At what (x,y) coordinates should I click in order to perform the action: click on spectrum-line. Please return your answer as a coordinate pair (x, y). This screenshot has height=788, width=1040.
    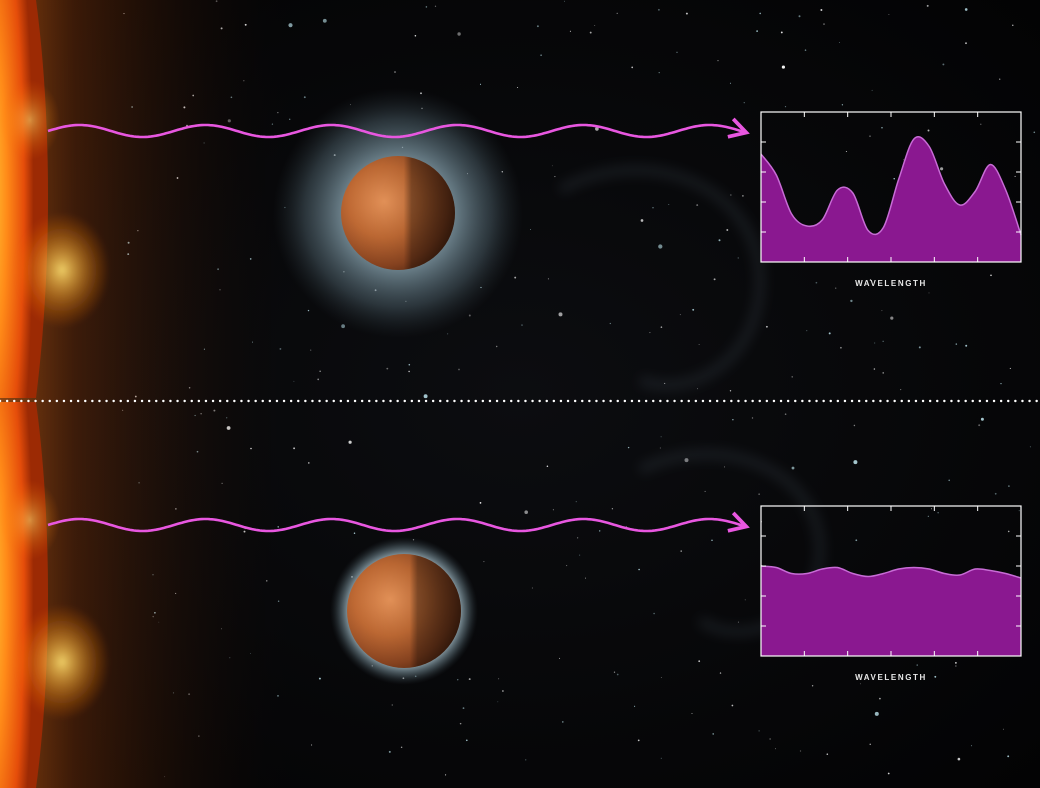
    Looking at the image, I should click on (891, 186).